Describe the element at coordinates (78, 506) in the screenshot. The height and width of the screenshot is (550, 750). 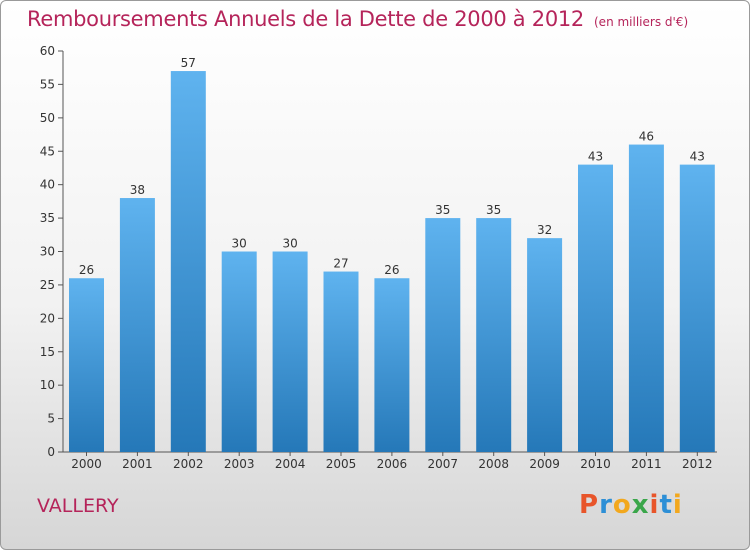
I see `commune-name: VALLERY` at that location.